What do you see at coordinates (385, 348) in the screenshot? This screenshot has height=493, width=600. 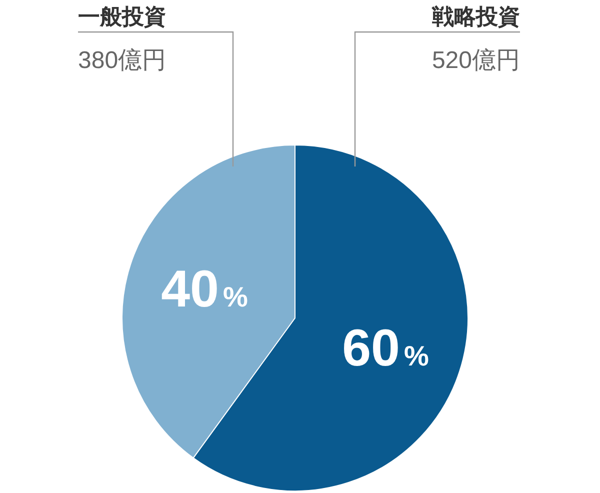 I see `data-label: 60%` at bounding box center [385, 348].